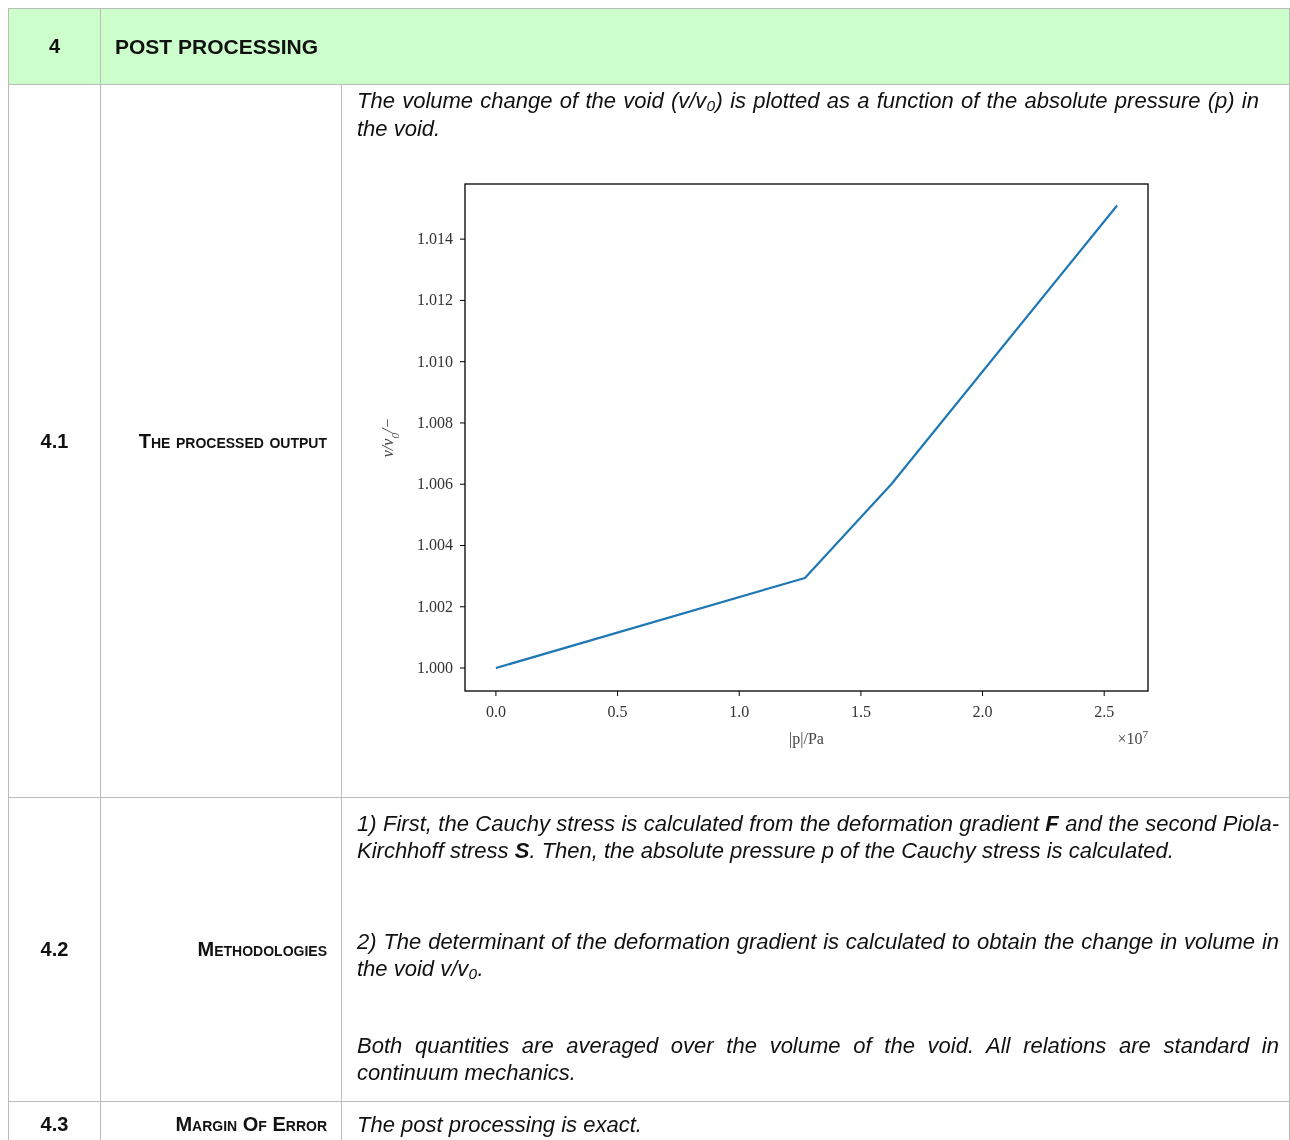 This screenshot has width=1290, height=1140. Describe the element at coordinates (435, 484) in the screenshot. I see `y-tick-label: 1.006` at that location.